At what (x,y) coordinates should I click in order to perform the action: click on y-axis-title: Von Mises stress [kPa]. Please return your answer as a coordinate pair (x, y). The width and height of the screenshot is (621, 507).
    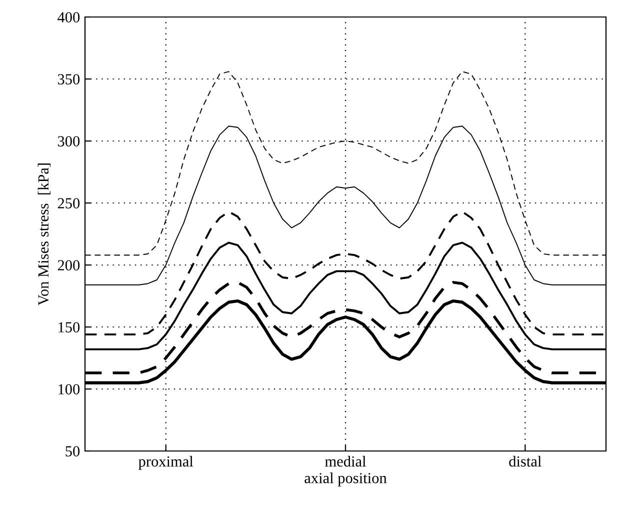
    Looking at the image, I should click on (44, 235).